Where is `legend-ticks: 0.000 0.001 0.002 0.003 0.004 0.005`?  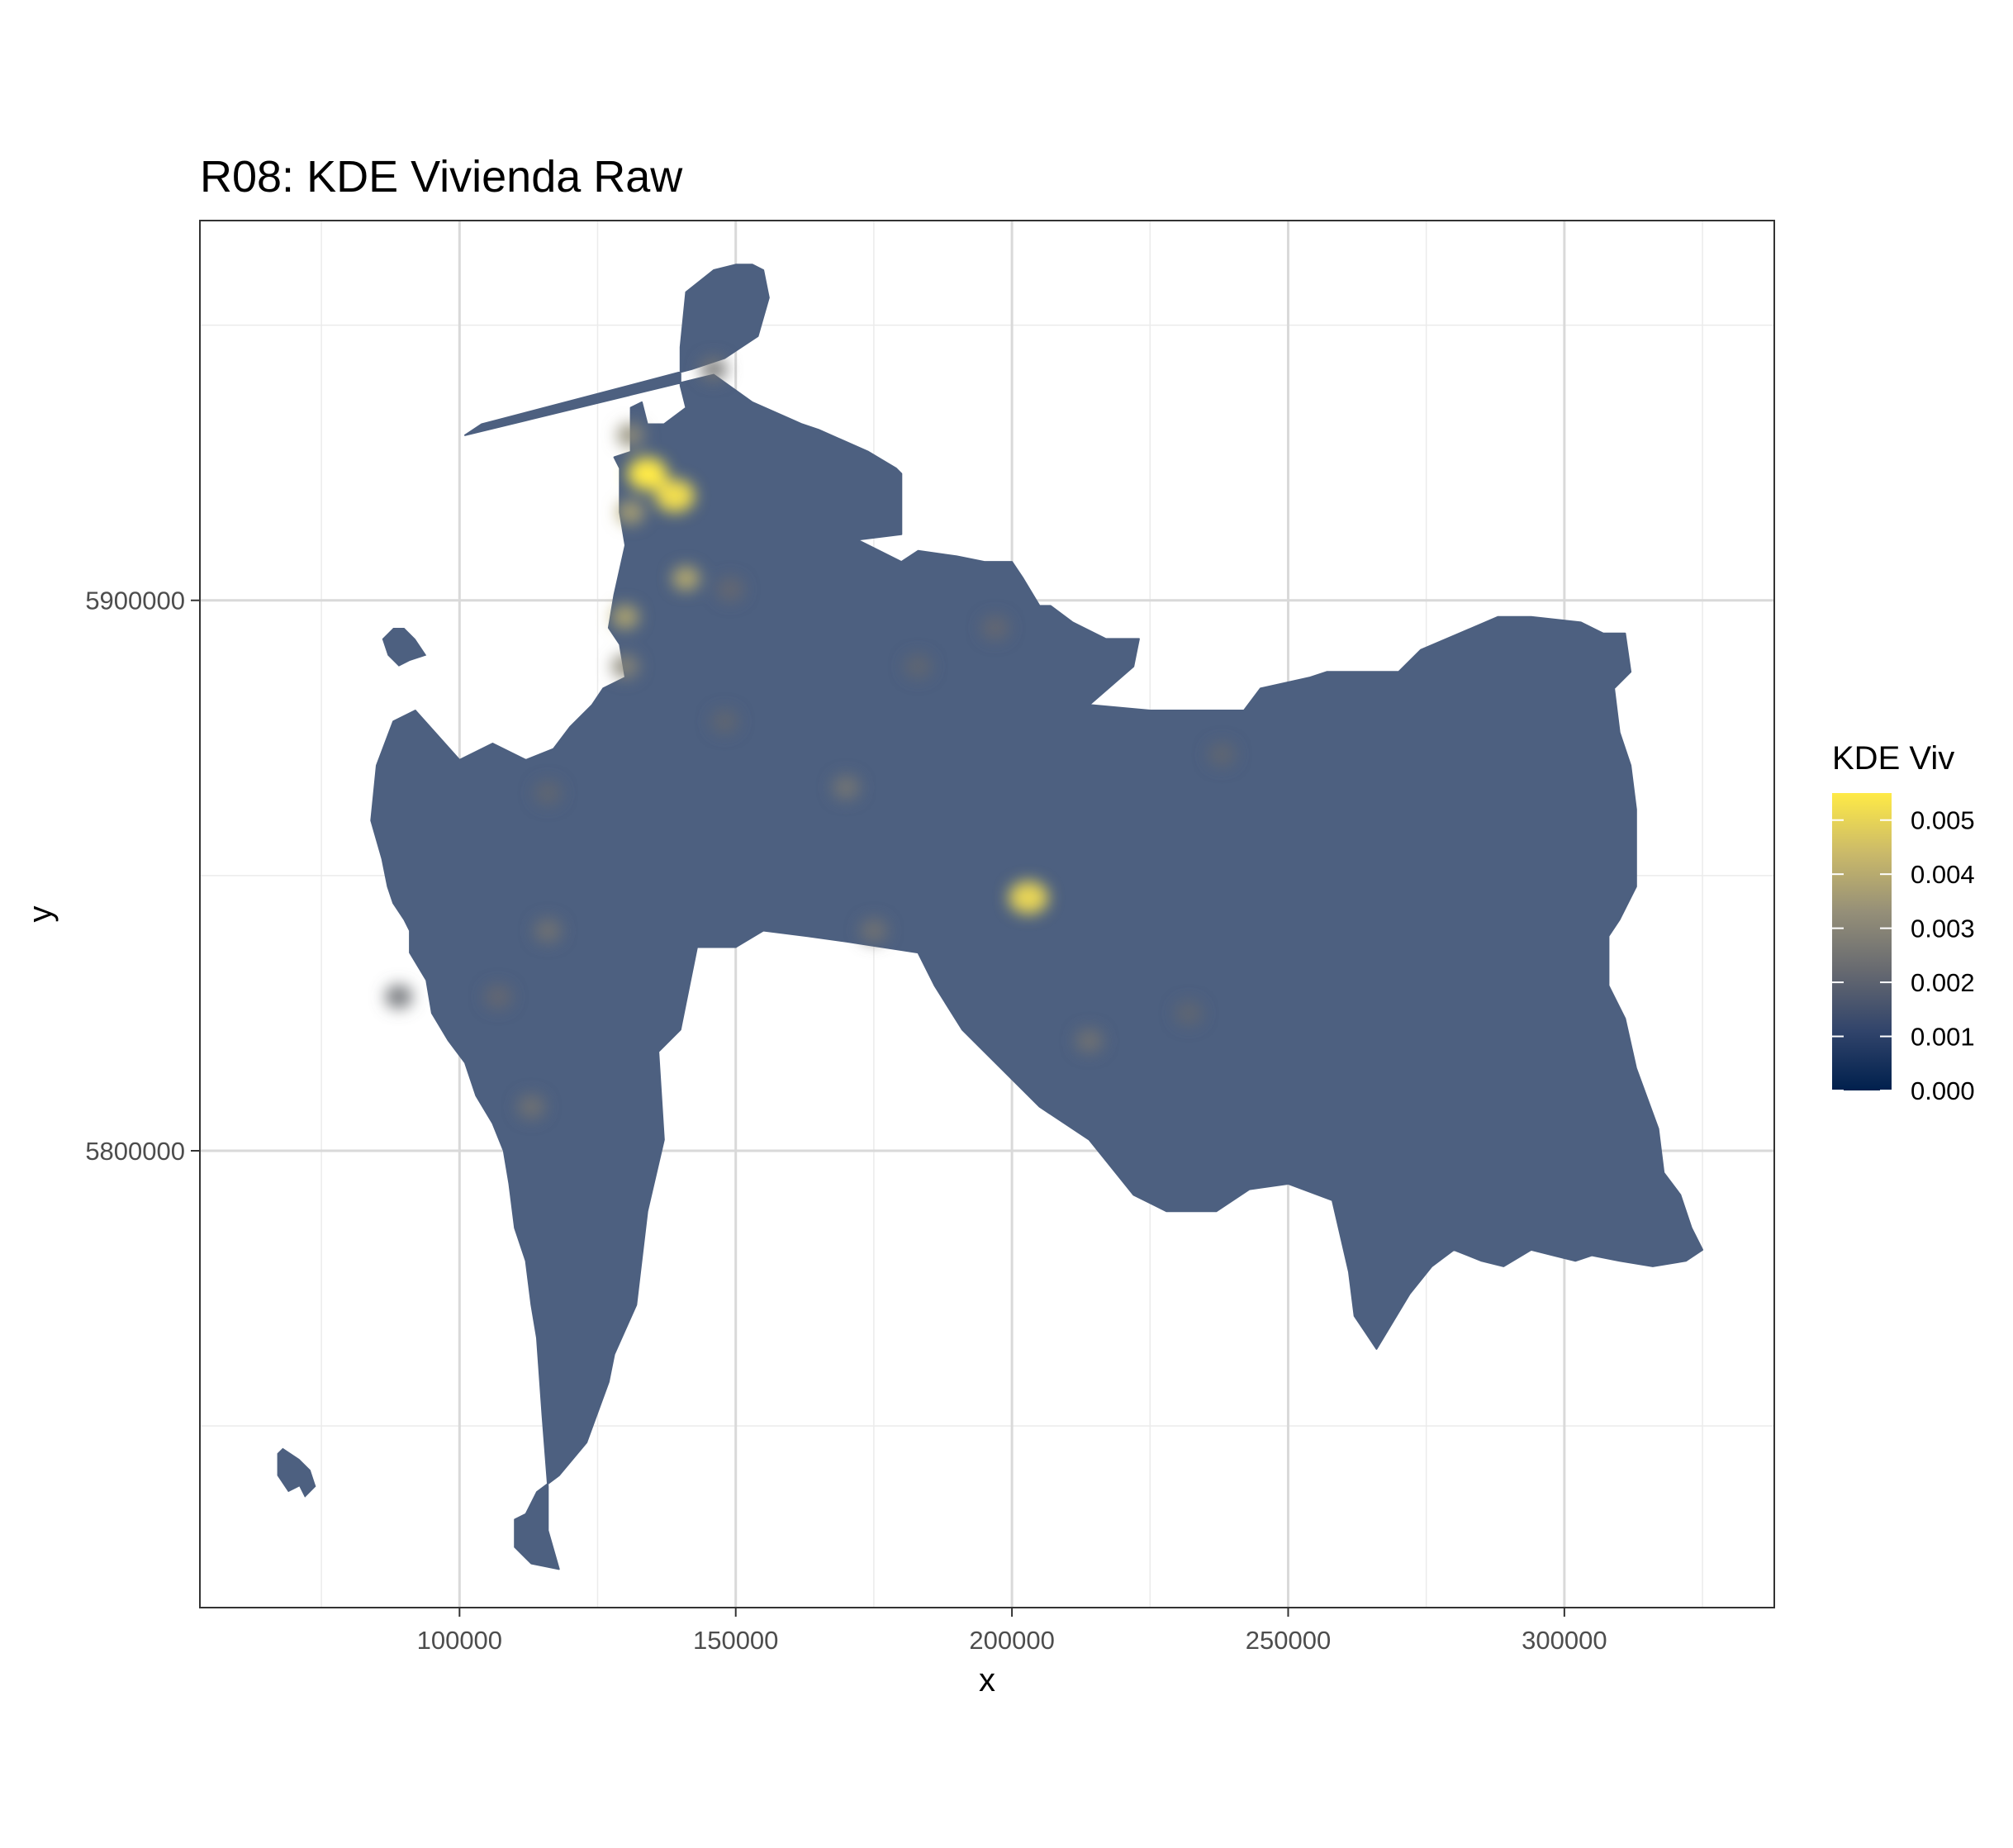 legend-ticks: 0.000 0.001 0.002 0.003 0.004 0.005 is located at coordinates (1903, 955).